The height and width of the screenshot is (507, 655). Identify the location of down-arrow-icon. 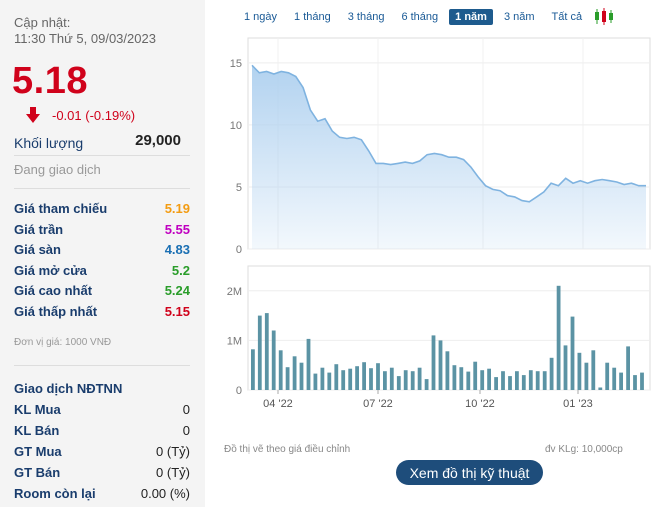
(33, 115).